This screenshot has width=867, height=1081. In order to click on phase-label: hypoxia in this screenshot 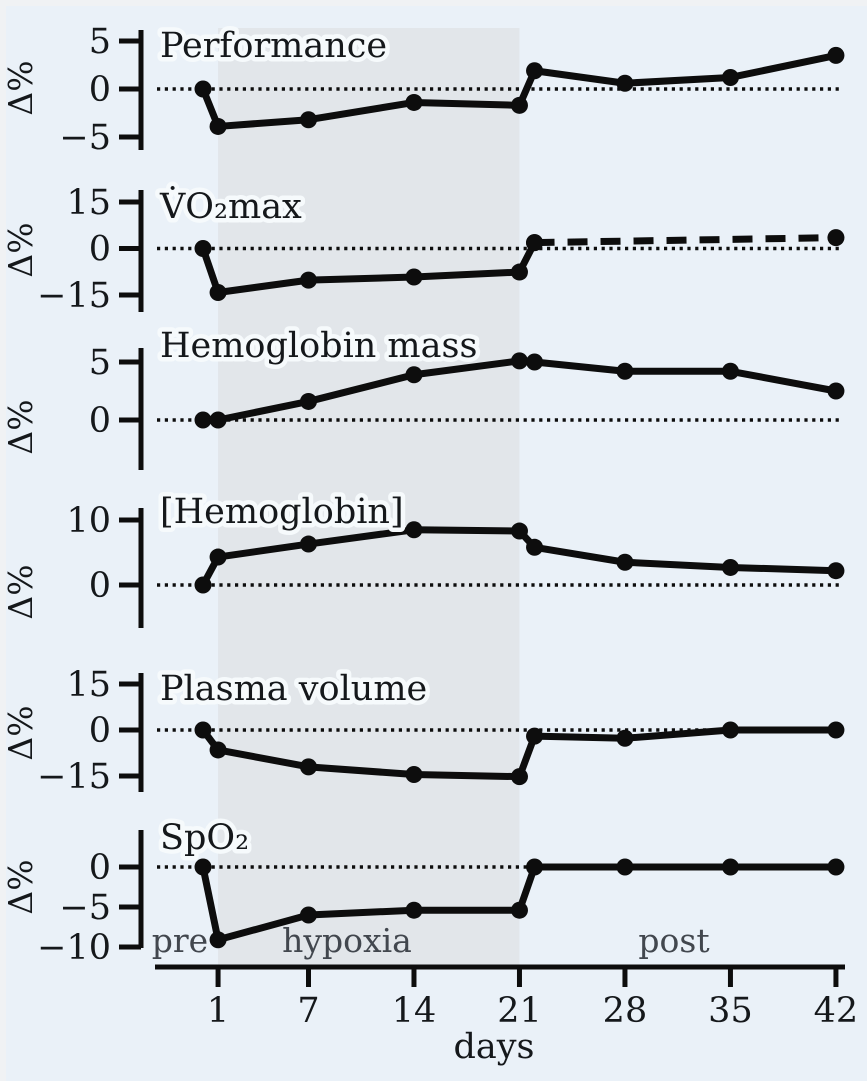, I will do `click(347, 940)`.